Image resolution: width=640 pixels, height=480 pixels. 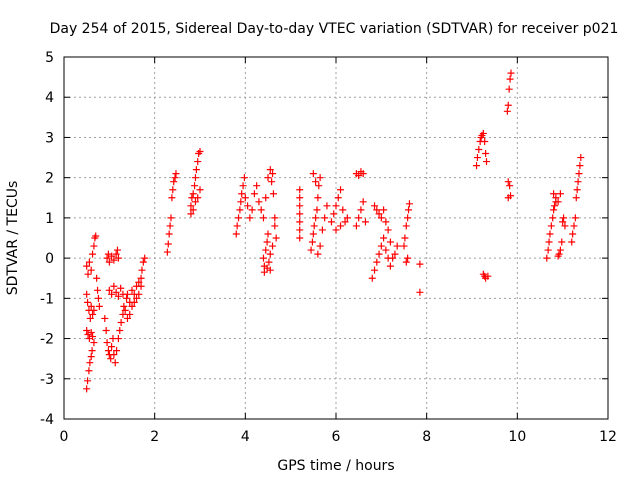 What do you see at coordinates (49, 219) in the screenshot?
I see `y-tick-label: 1` at bounding box center [49, 219].